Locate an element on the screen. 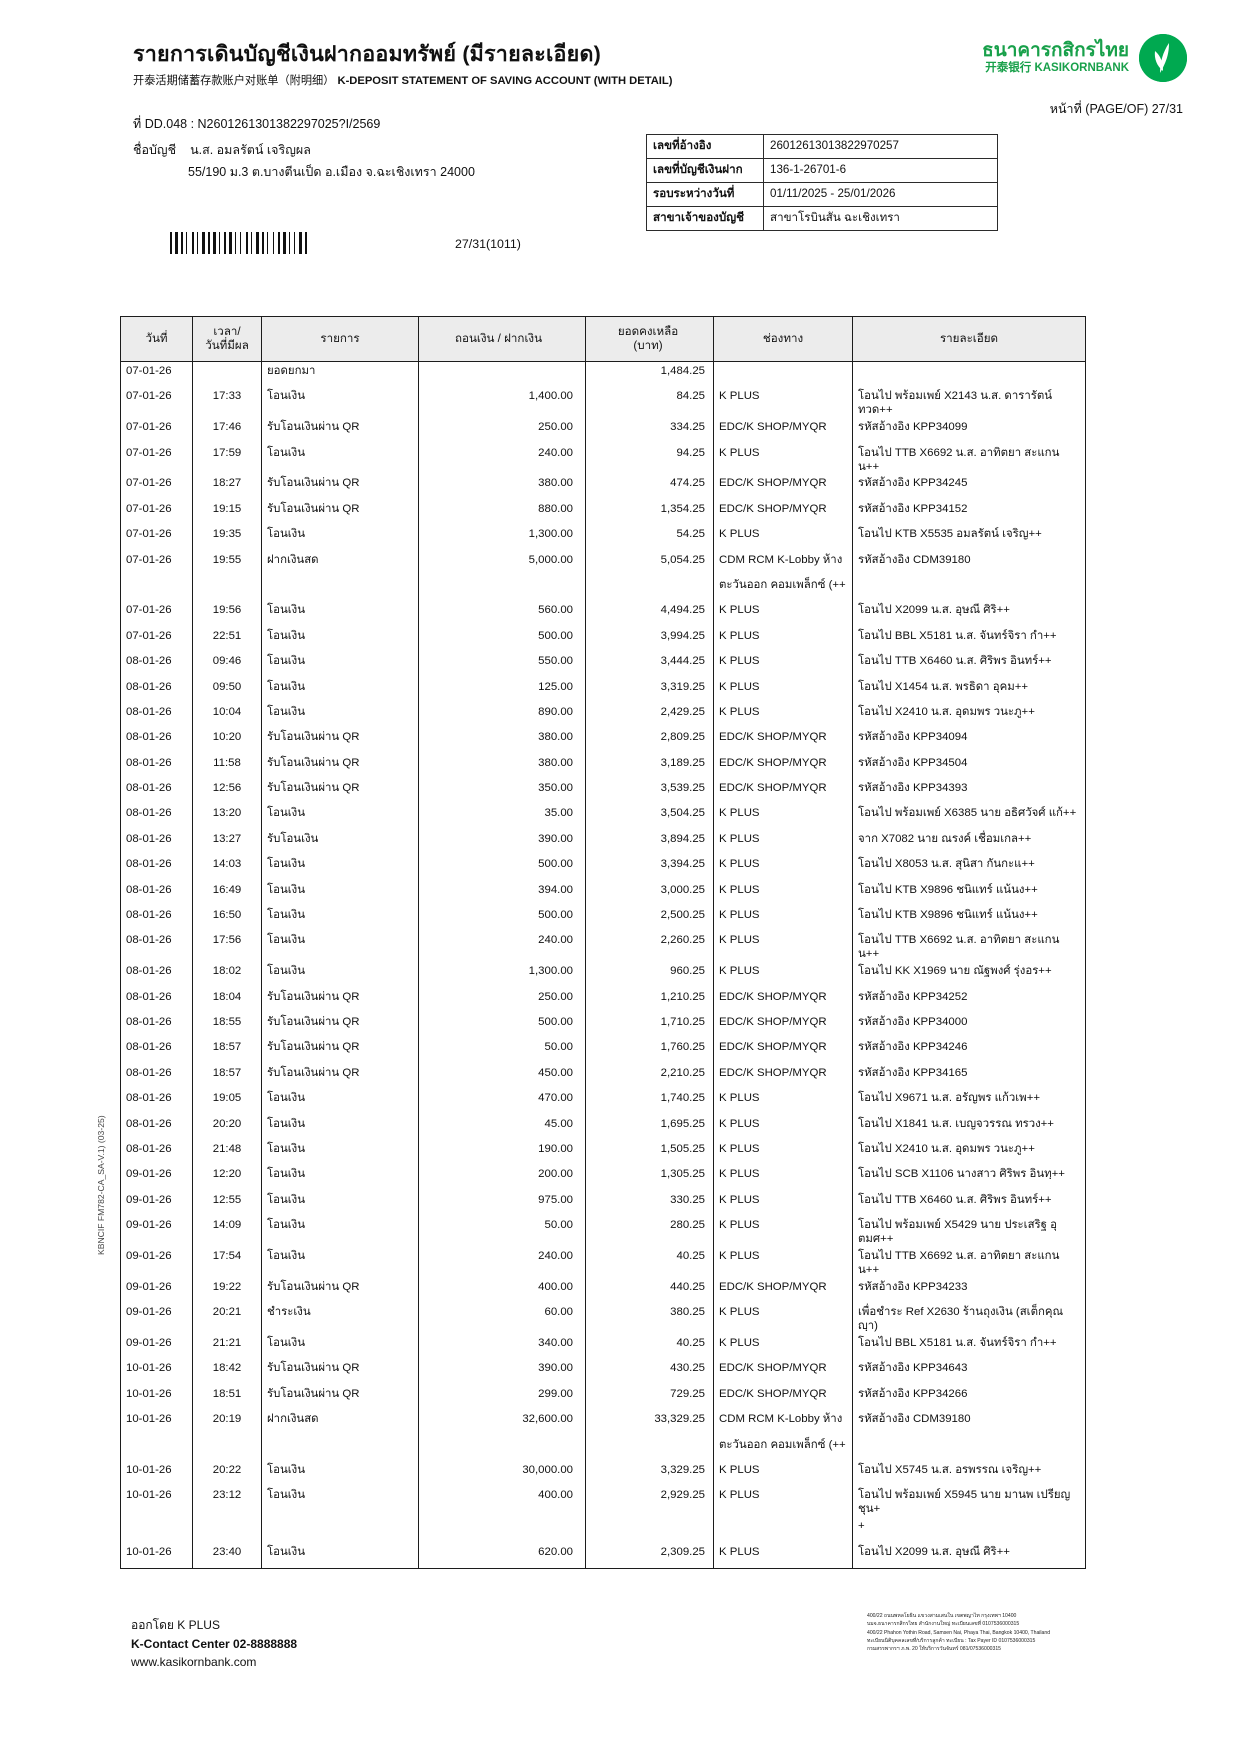 This screenshot has height=1754, width=1239. transaction-balance: 1,484.25 is located at coordinates (649, 374).